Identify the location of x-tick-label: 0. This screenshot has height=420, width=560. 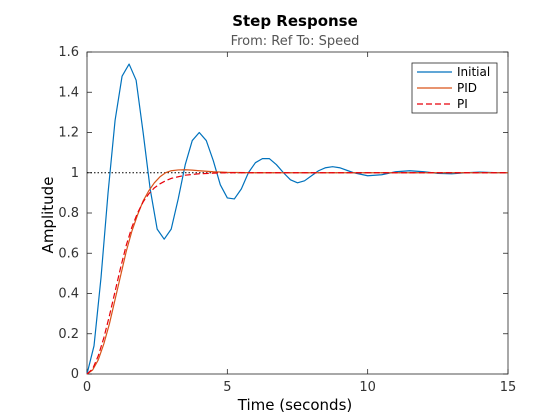
(87, 387).